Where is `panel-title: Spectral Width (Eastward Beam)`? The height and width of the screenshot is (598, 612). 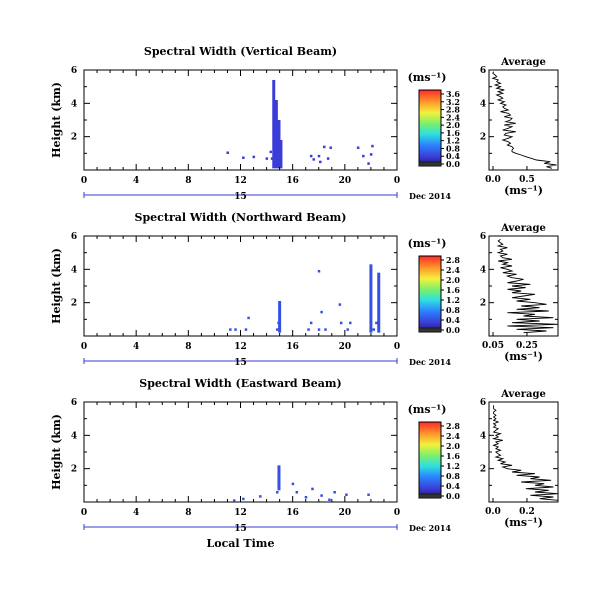 panel-title: Spectral Width (Eastward Beam) is located at coordinates (240, 383).